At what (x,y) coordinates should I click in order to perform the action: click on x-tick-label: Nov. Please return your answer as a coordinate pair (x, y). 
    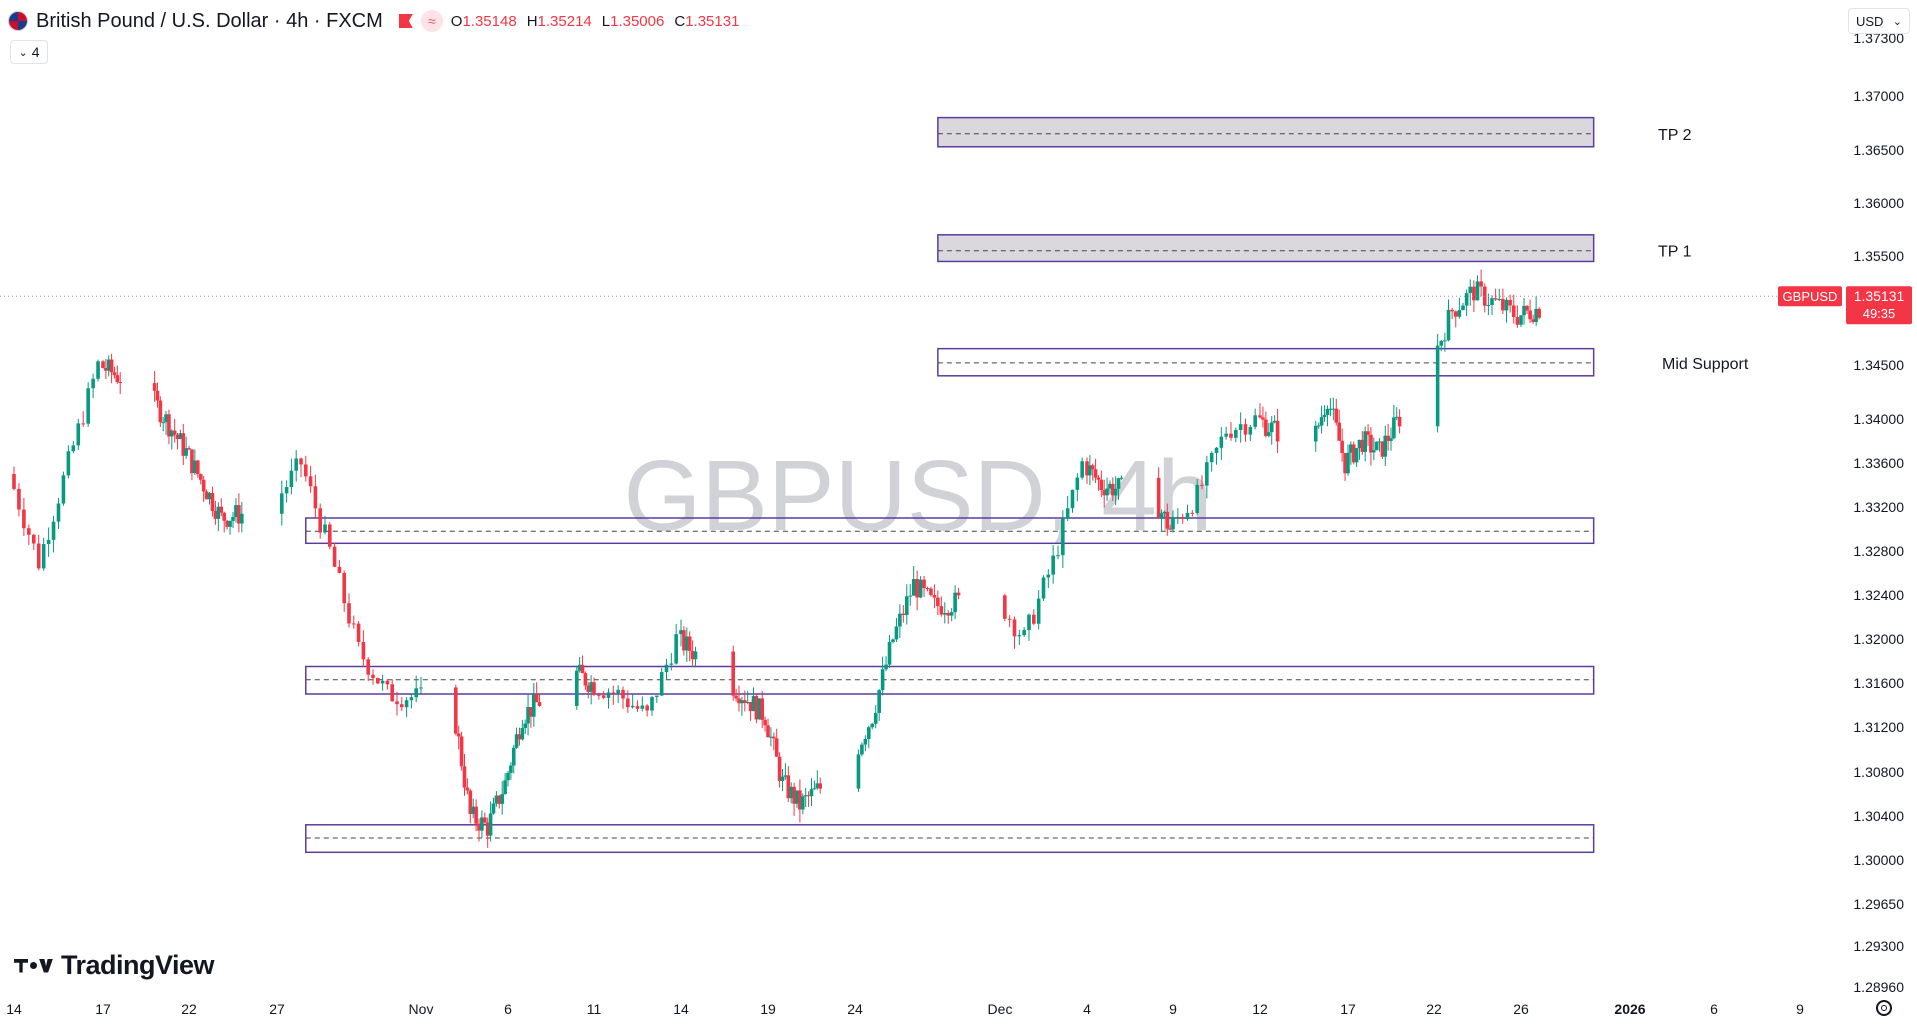
    Looking at the image, I should click on (421, 1009).